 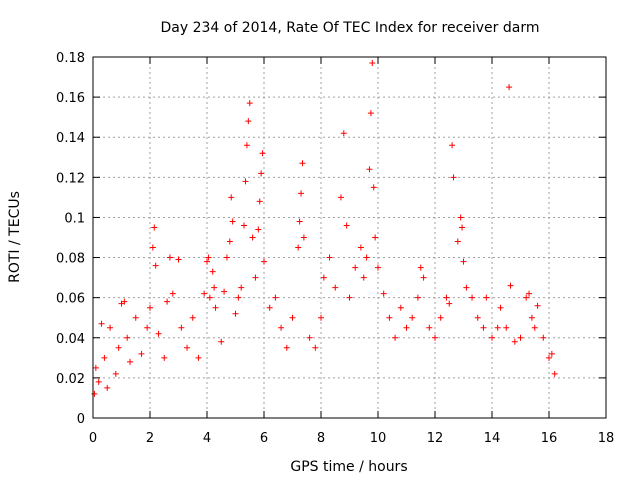 I want to click on x-tick-label: 8, so click(x=321, y=438).